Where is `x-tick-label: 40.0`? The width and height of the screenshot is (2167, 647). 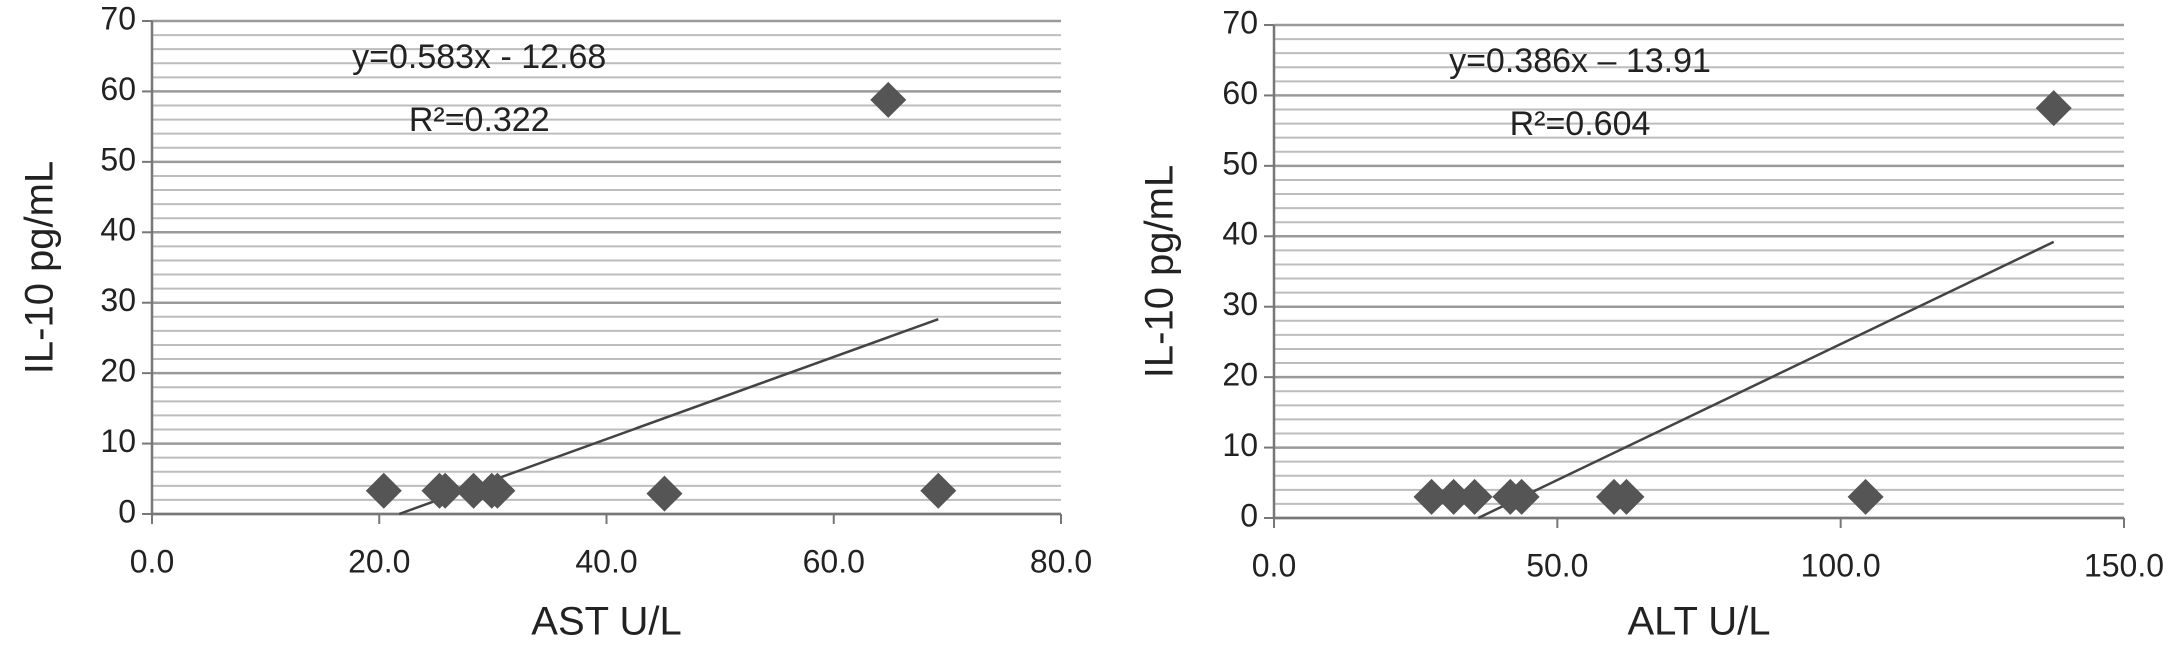
x-tick-label: 40.0 is located at coordinates (606, 561).